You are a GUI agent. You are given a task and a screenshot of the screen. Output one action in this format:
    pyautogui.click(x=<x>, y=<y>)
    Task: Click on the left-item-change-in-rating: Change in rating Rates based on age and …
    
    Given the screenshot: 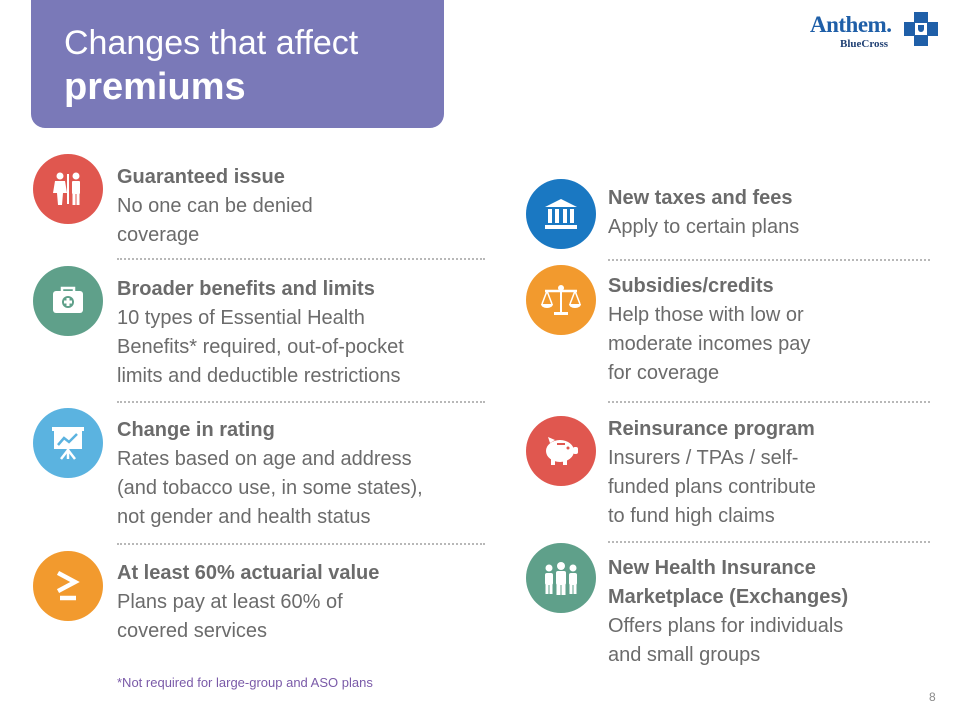 What is the action you would take?
    pyautogui.click(x=270, y=474)
    